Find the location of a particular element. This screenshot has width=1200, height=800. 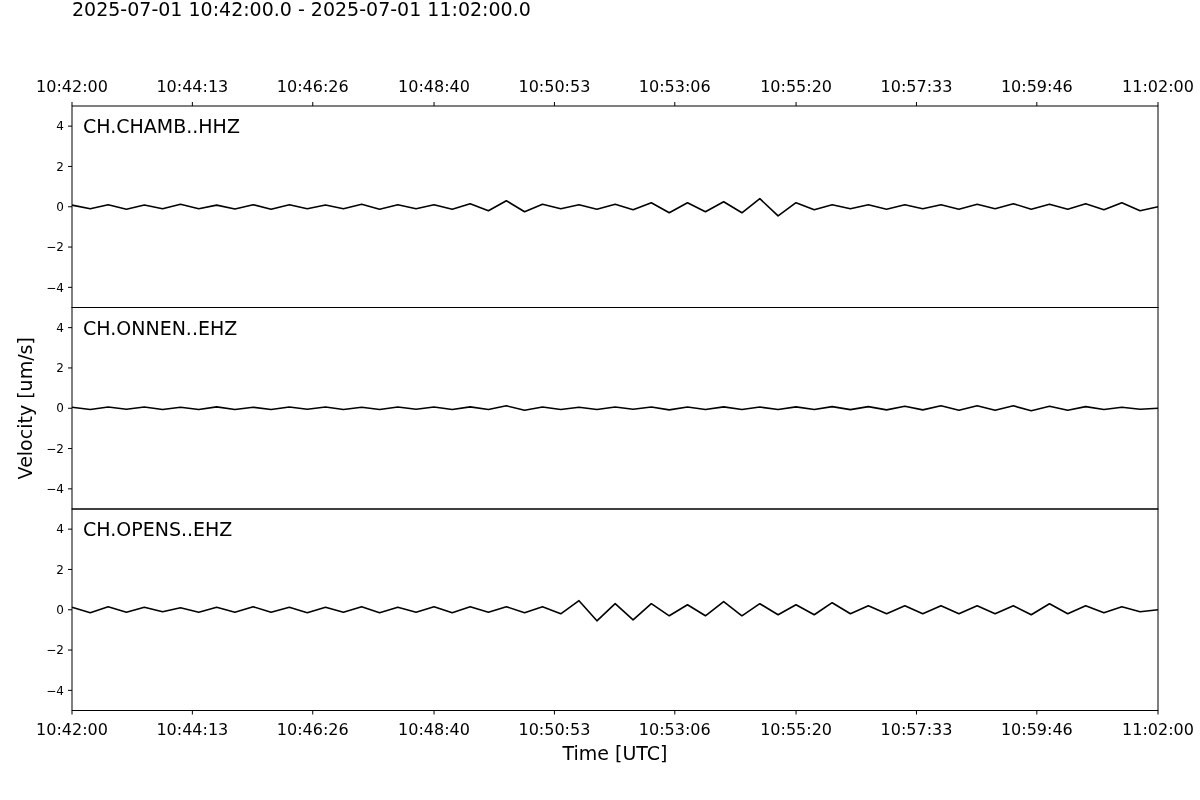

x-tick-label: 10:44:13 is located at coordinates (192, 729).